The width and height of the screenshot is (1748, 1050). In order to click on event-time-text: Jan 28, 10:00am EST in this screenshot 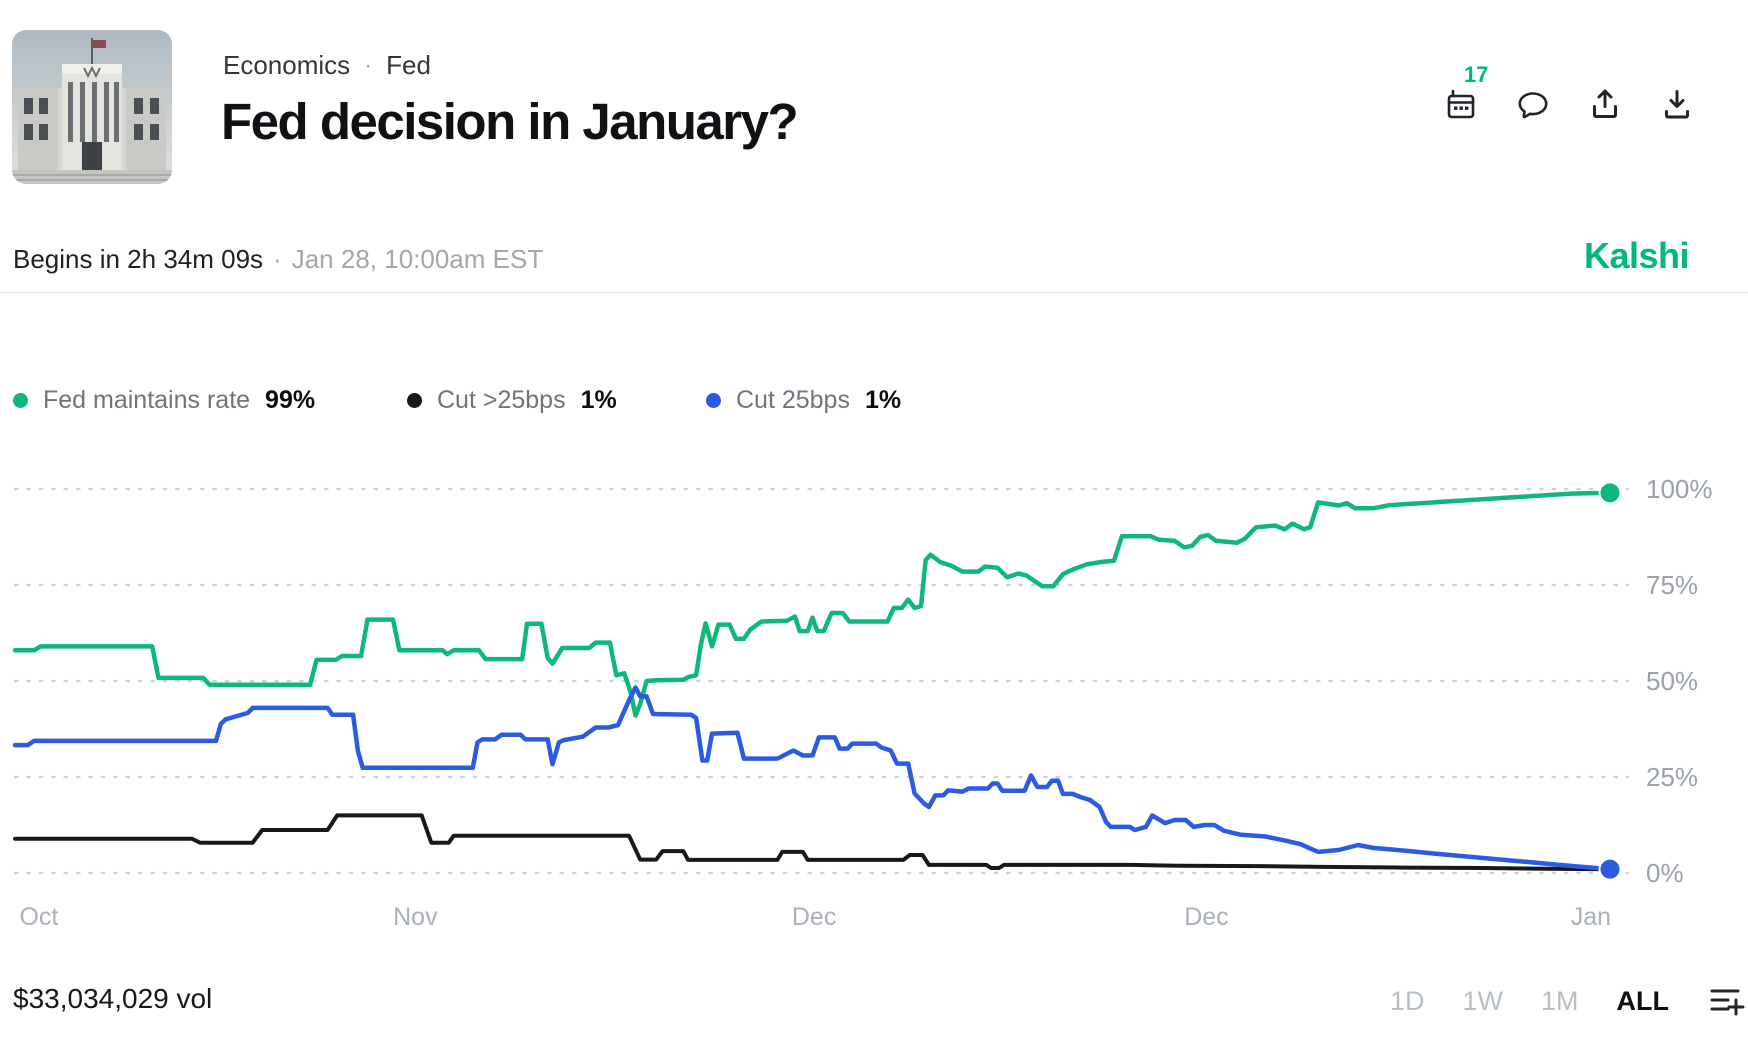, I will do `click(417, 259)`.